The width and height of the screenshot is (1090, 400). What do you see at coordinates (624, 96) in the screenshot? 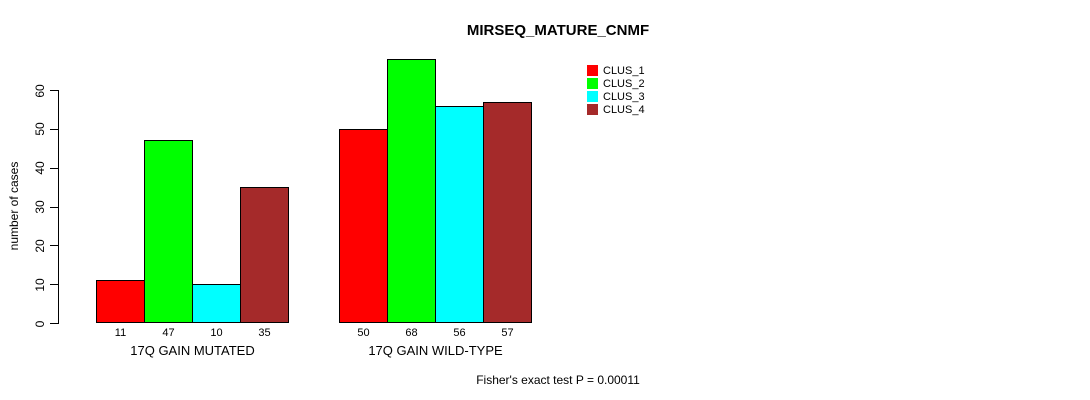
I see `legend-label: CLUS_3` at bounding box center [624, 96].